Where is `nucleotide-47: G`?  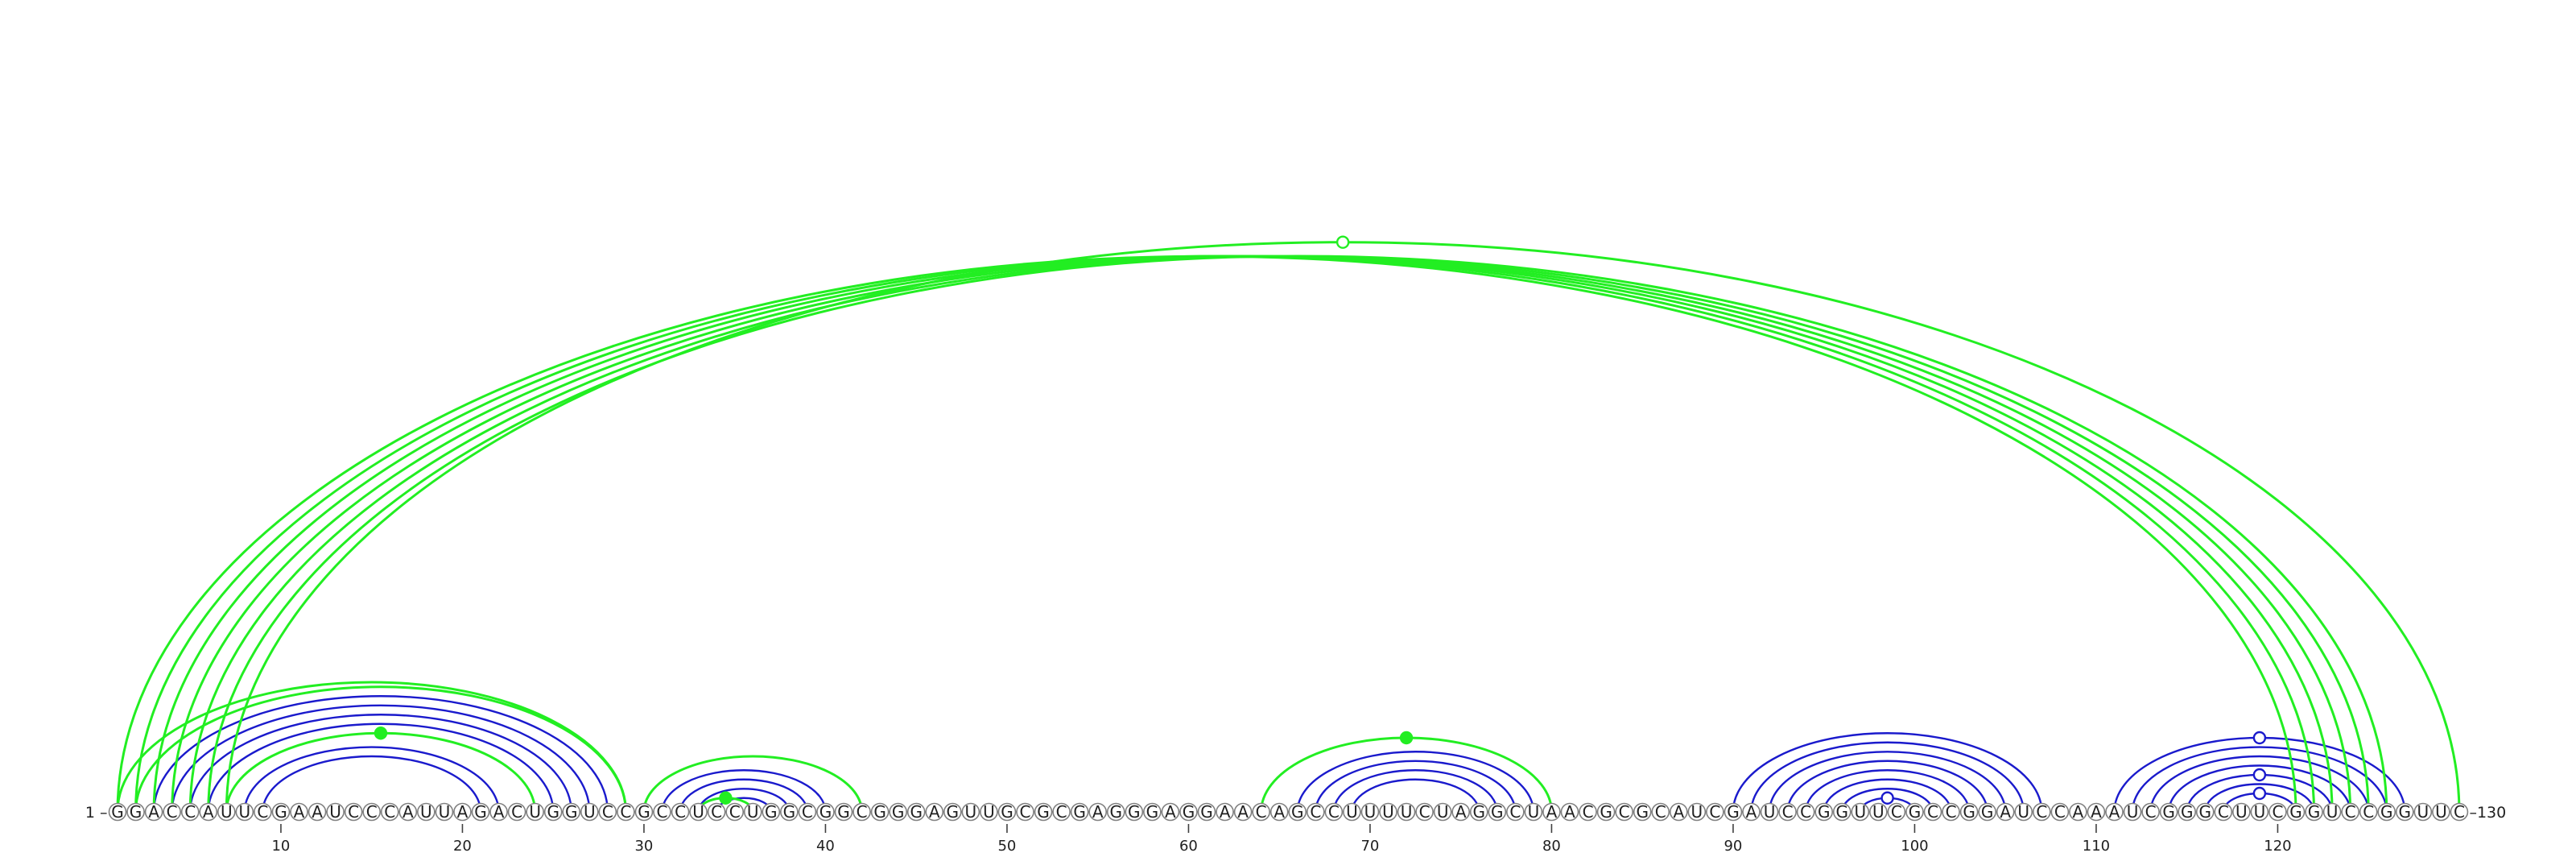 nucleotide-47: G is located at coordinates (952, 812).